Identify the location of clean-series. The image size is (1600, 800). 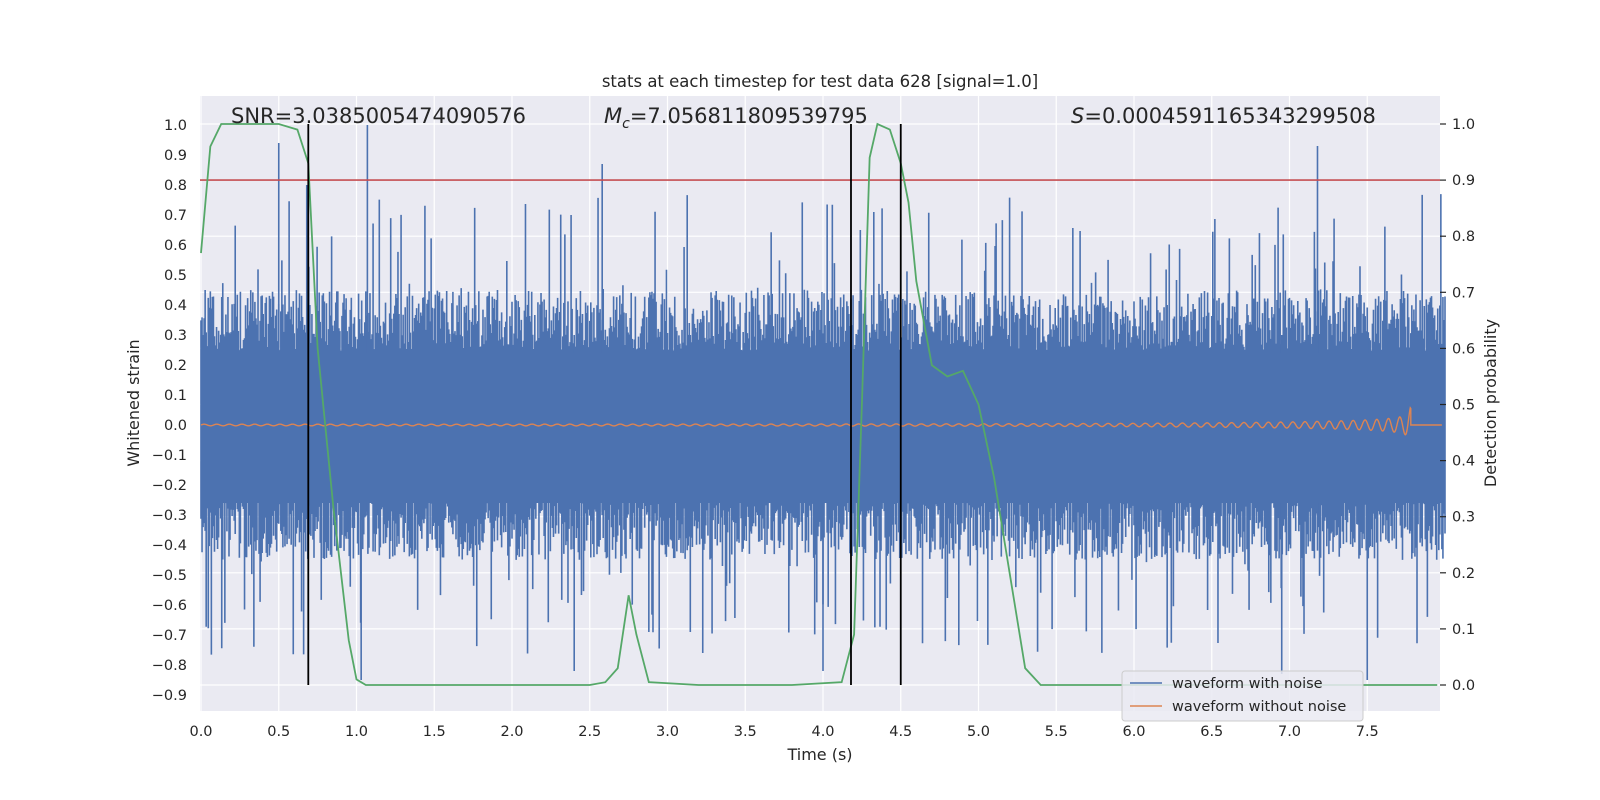
(821, 421).